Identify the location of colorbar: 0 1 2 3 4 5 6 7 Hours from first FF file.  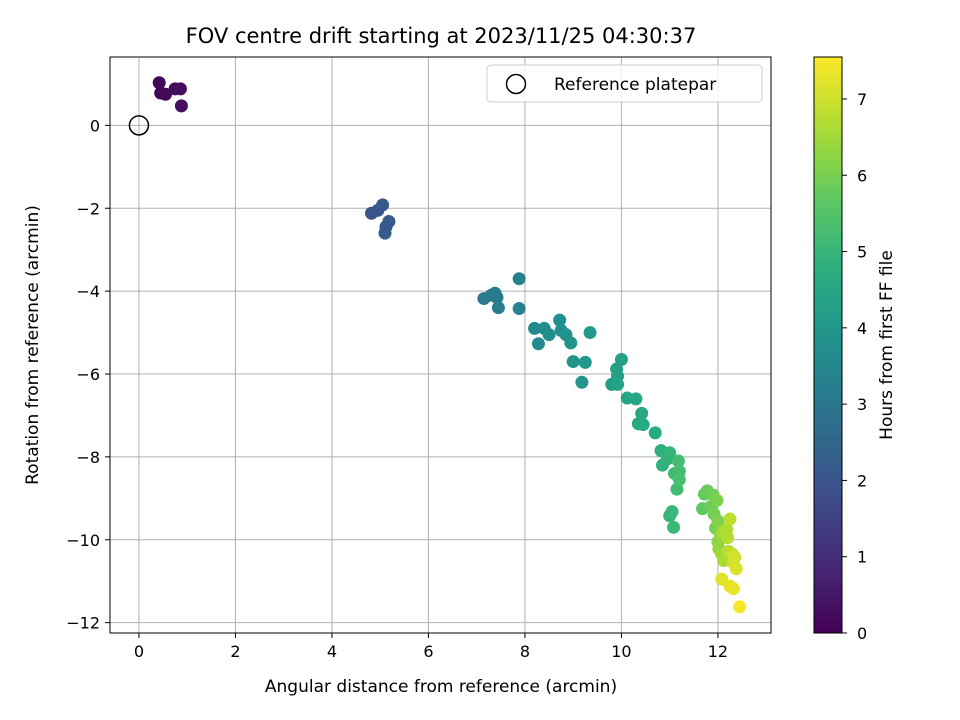
(855, 349).